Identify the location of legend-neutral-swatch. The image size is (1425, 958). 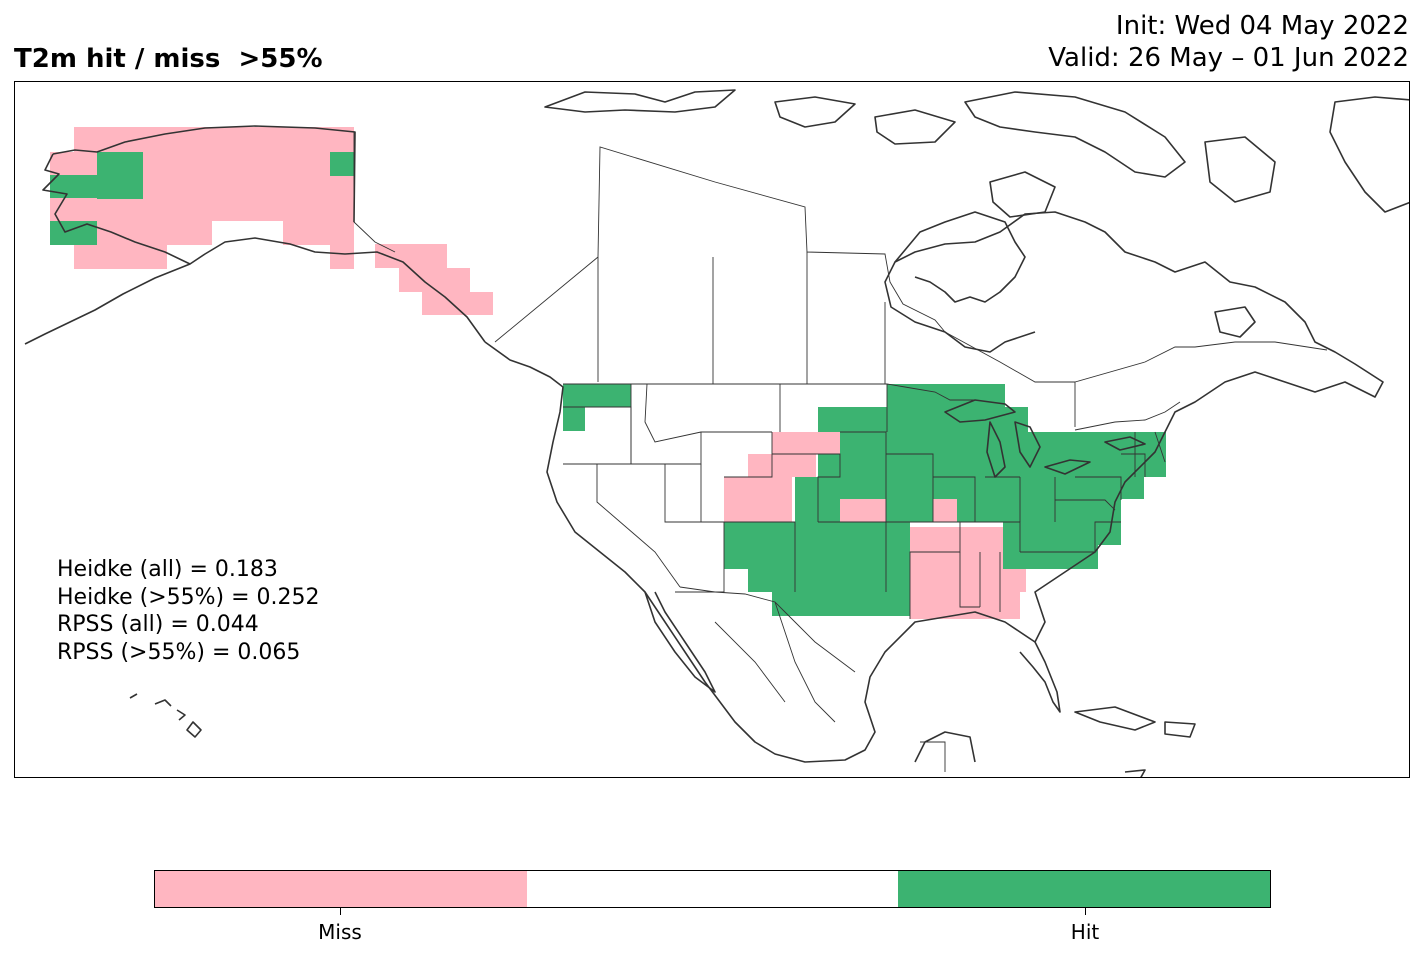
(712, 889).